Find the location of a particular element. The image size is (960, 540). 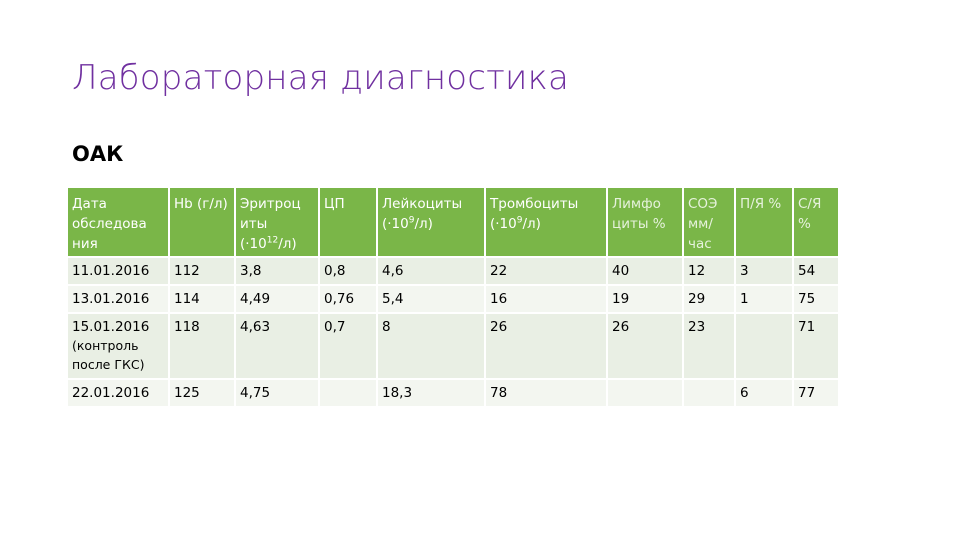

cell-lymph: 26 is located at coordinates (645, 346).